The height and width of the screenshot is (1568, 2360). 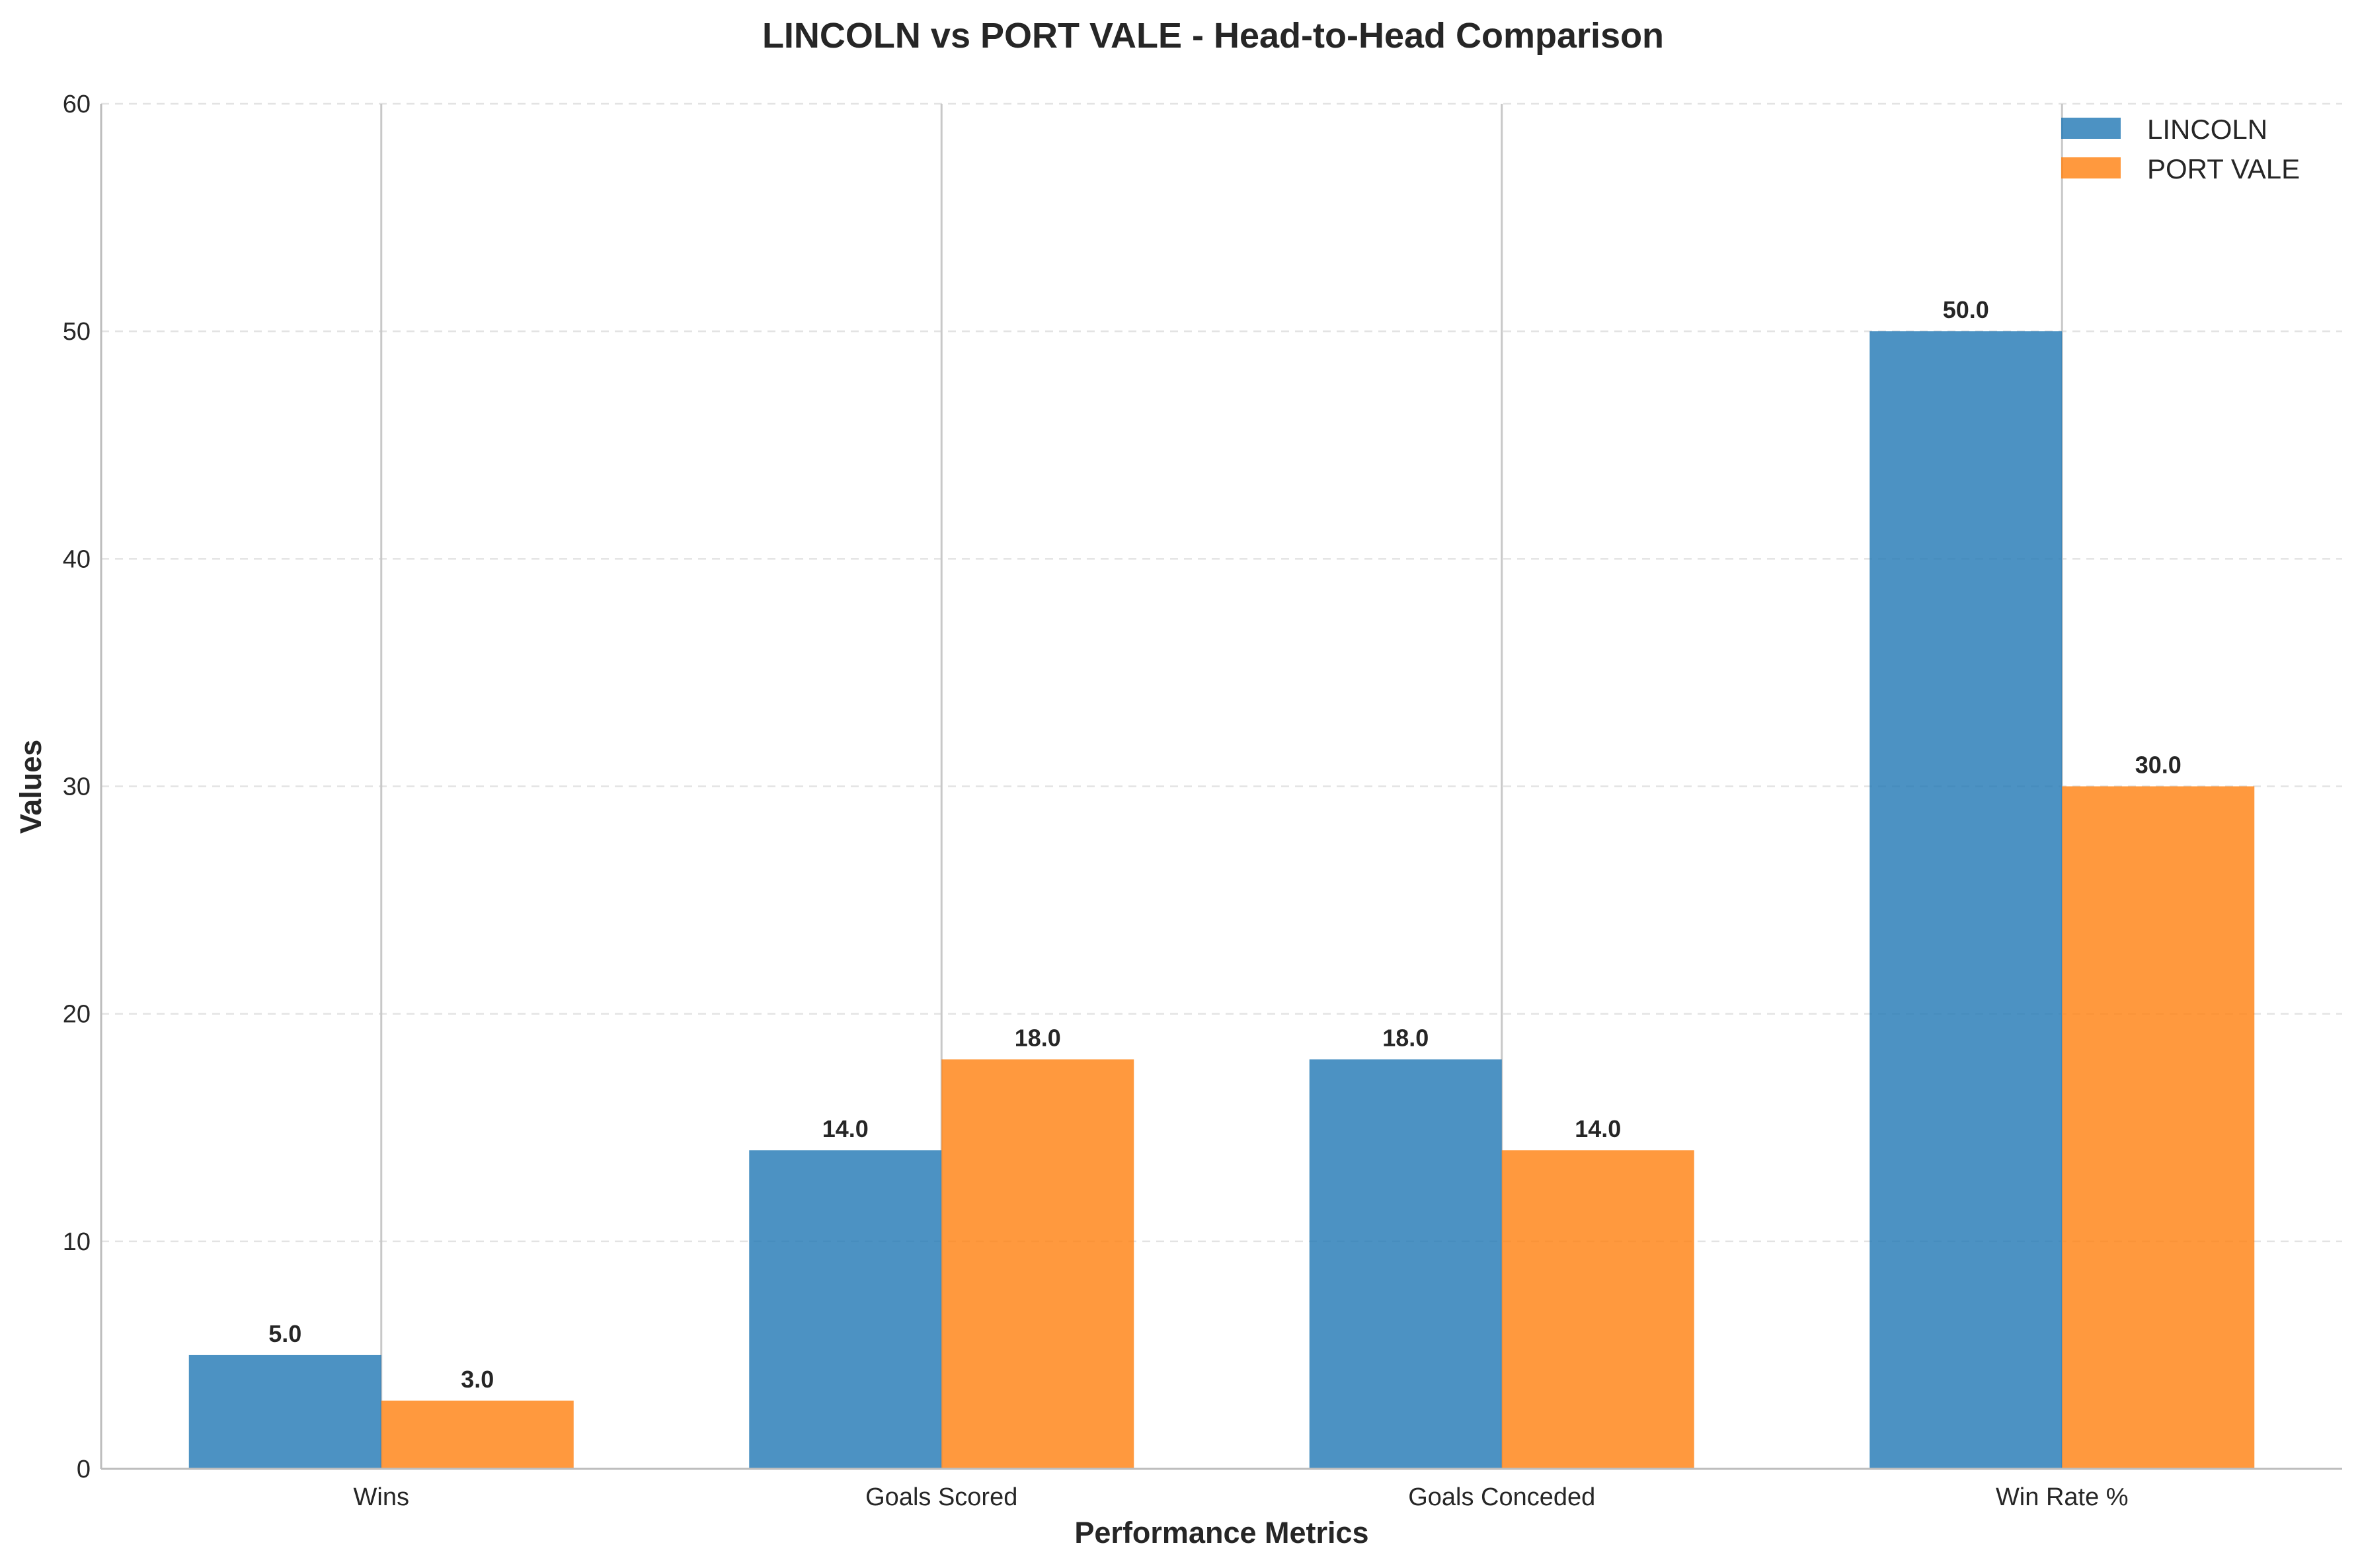 What do you see at coordinates (2180, 149) in the screenshot?
I see `legend: LINCOLN PORT VALE` at bounding box center [2180, 149].